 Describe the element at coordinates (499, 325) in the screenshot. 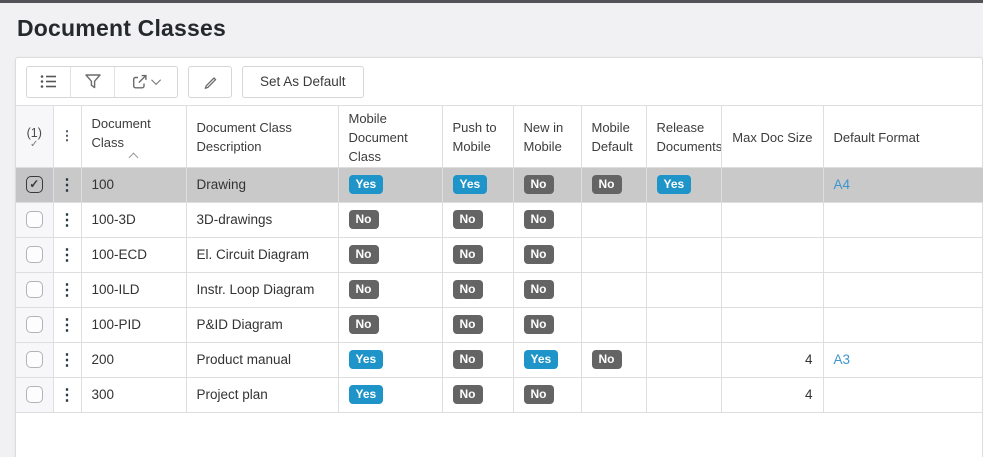

I see `table-row: ⋮ 100-PID P&ID Diagram No No No` at that location.